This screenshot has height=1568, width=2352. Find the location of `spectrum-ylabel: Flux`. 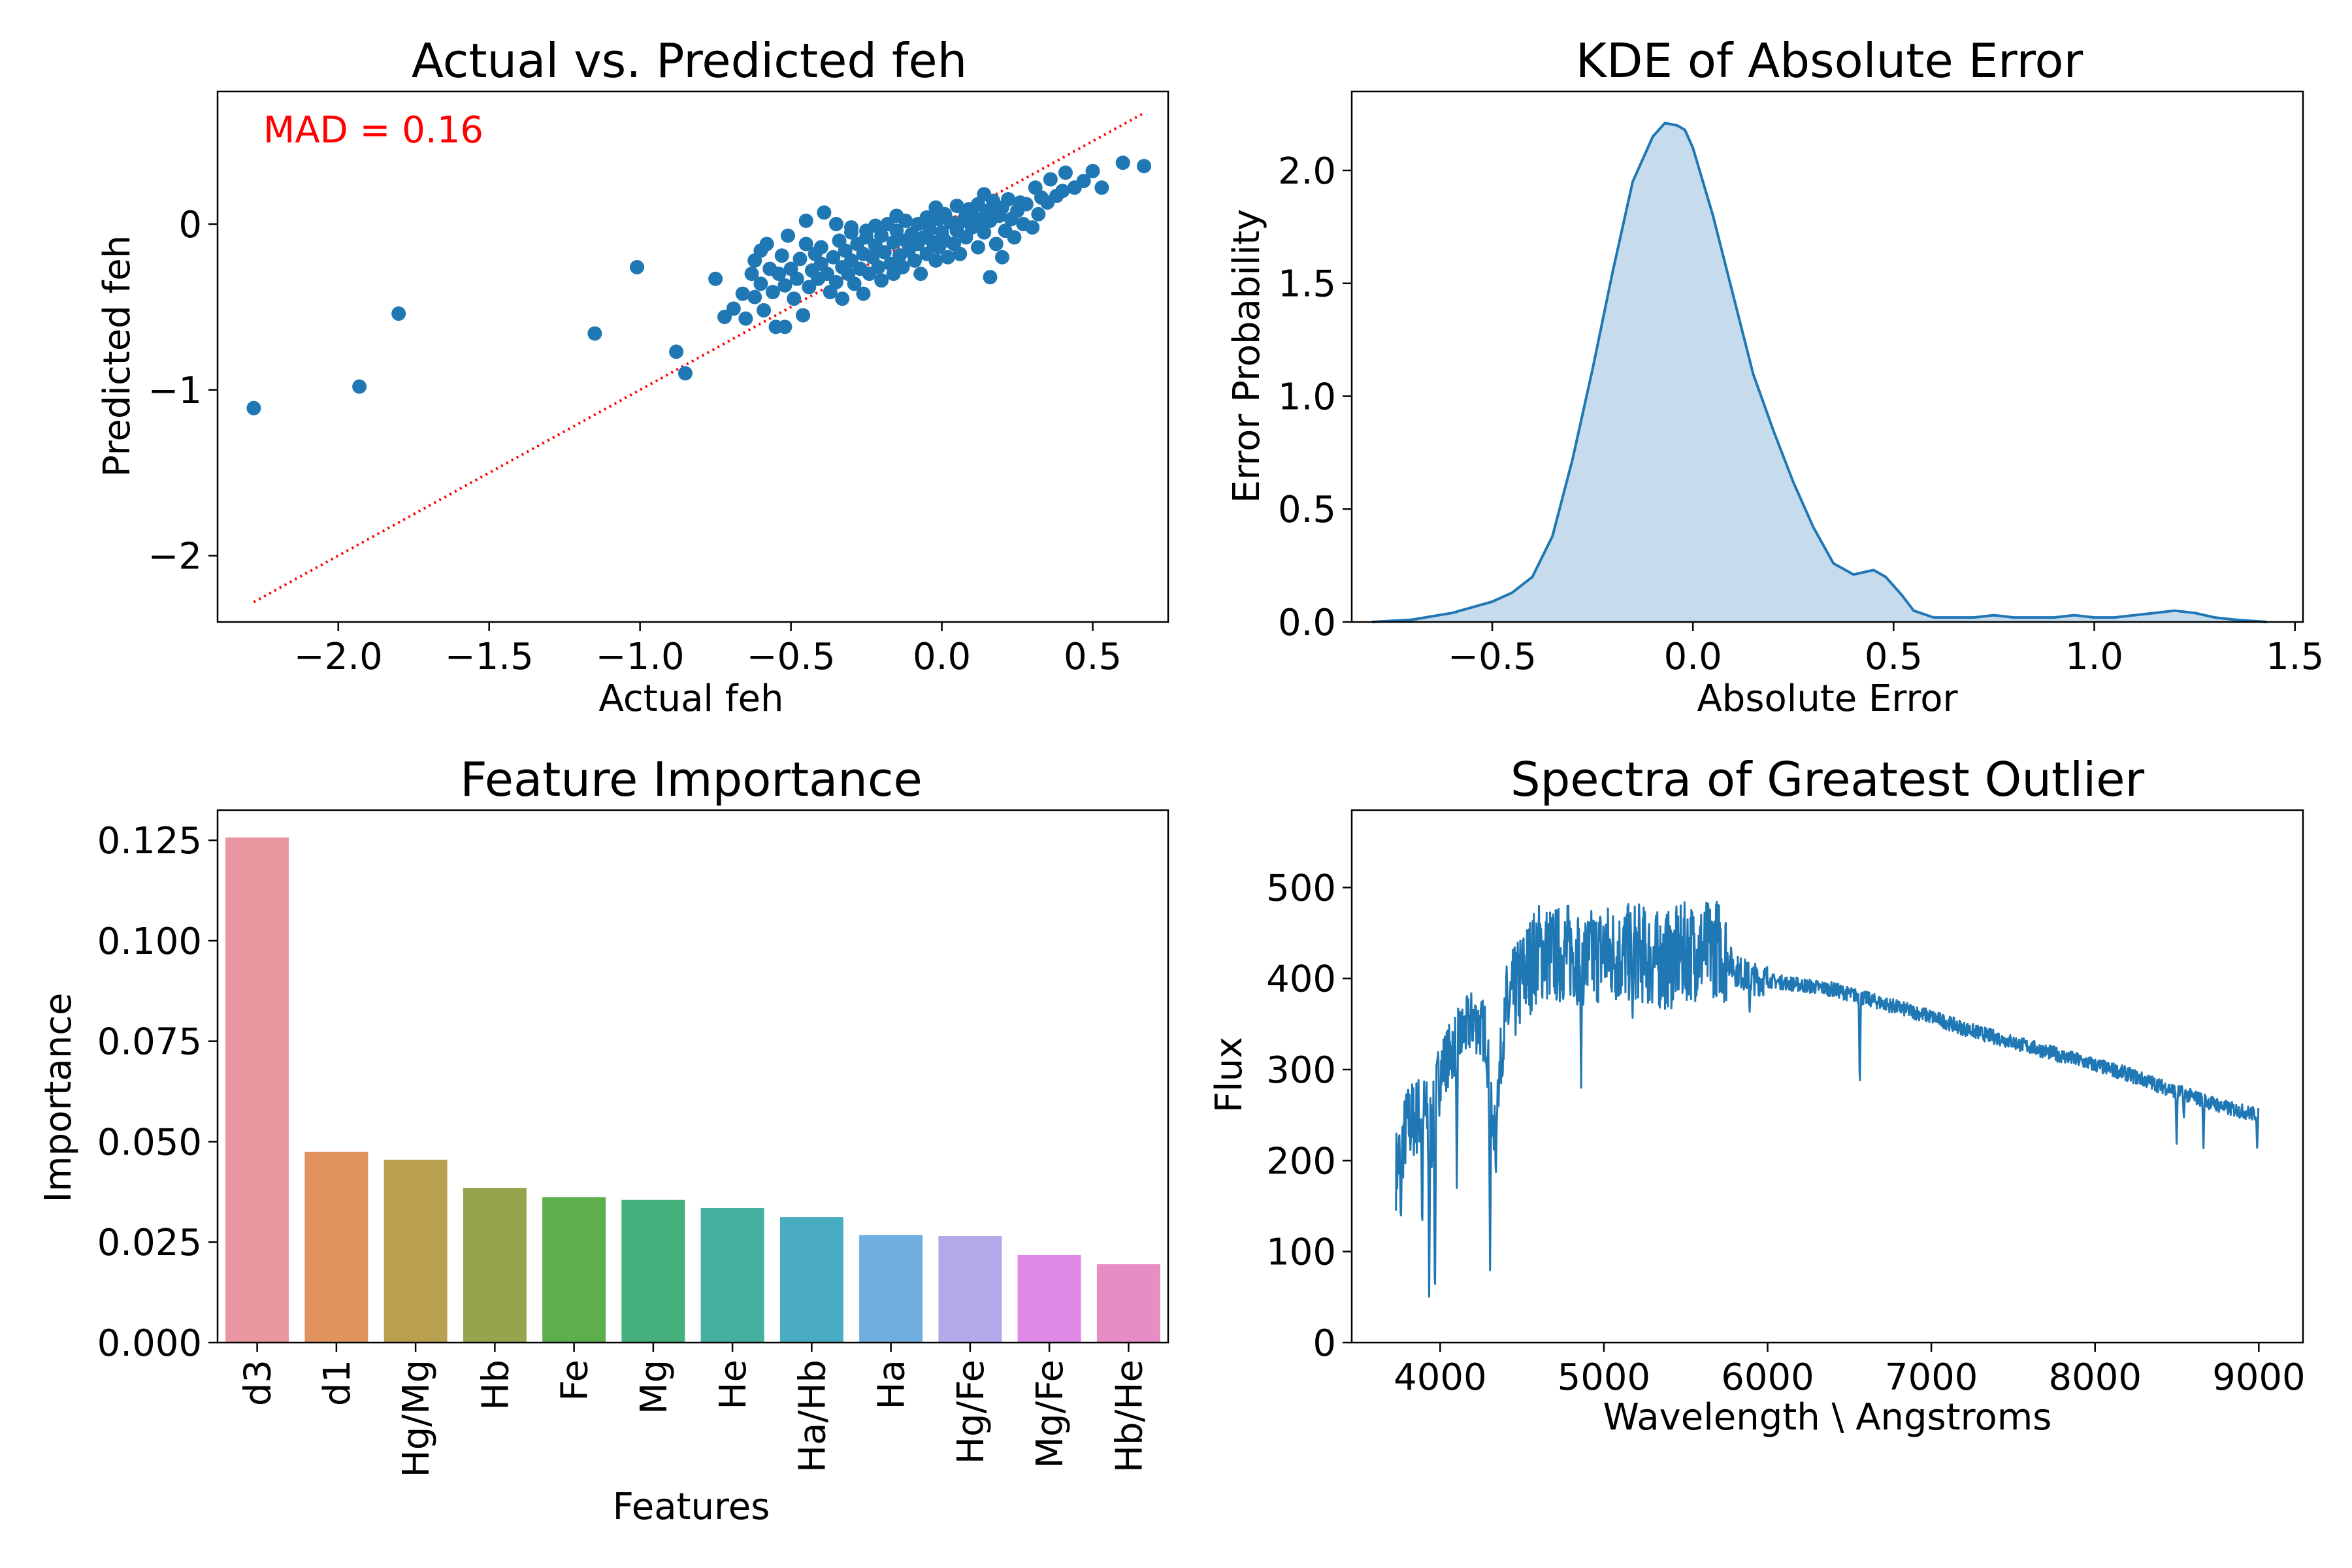

spectrum-ylabel: Flux is located at coordinates (1229, 1075).